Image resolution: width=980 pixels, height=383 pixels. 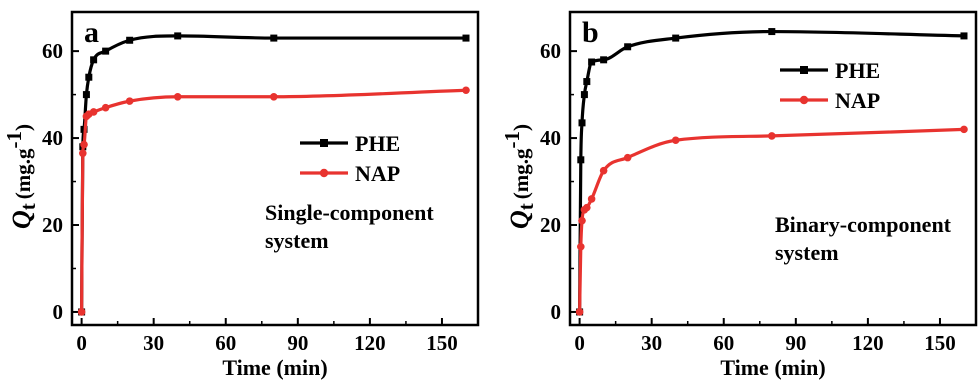 I want to click on panel-letter: a, so click(x=91, y=32).